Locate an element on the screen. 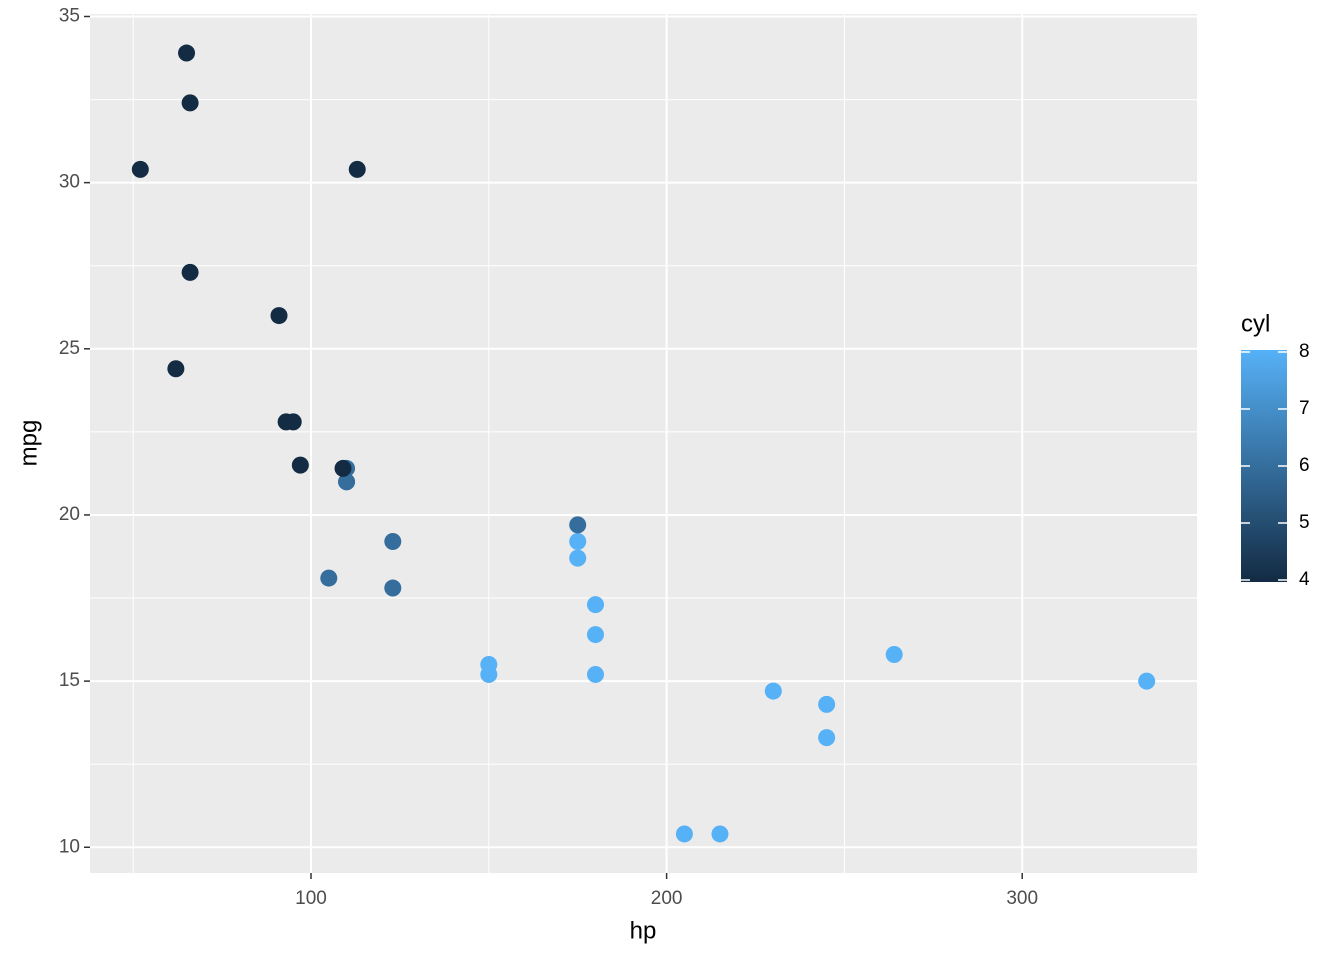 This screenshot has width=1344, height=960. colorbar-label: 6 is located at coordinates (1304, 465).